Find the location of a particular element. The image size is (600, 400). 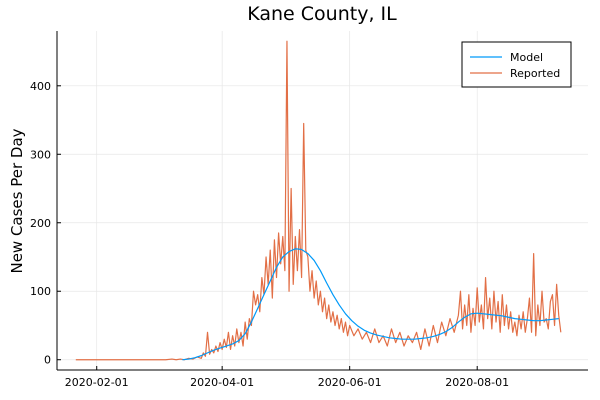

y-tick-label: 200 is located at coordinates (40, 223).